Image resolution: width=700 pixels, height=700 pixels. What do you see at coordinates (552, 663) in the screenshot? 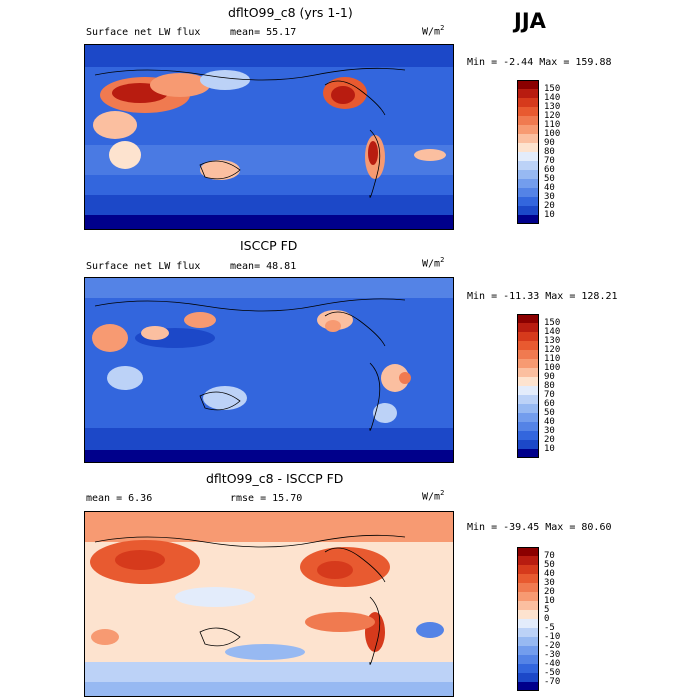
I see `colorbar-tick-label: -40` at bounding box center [552, 663].